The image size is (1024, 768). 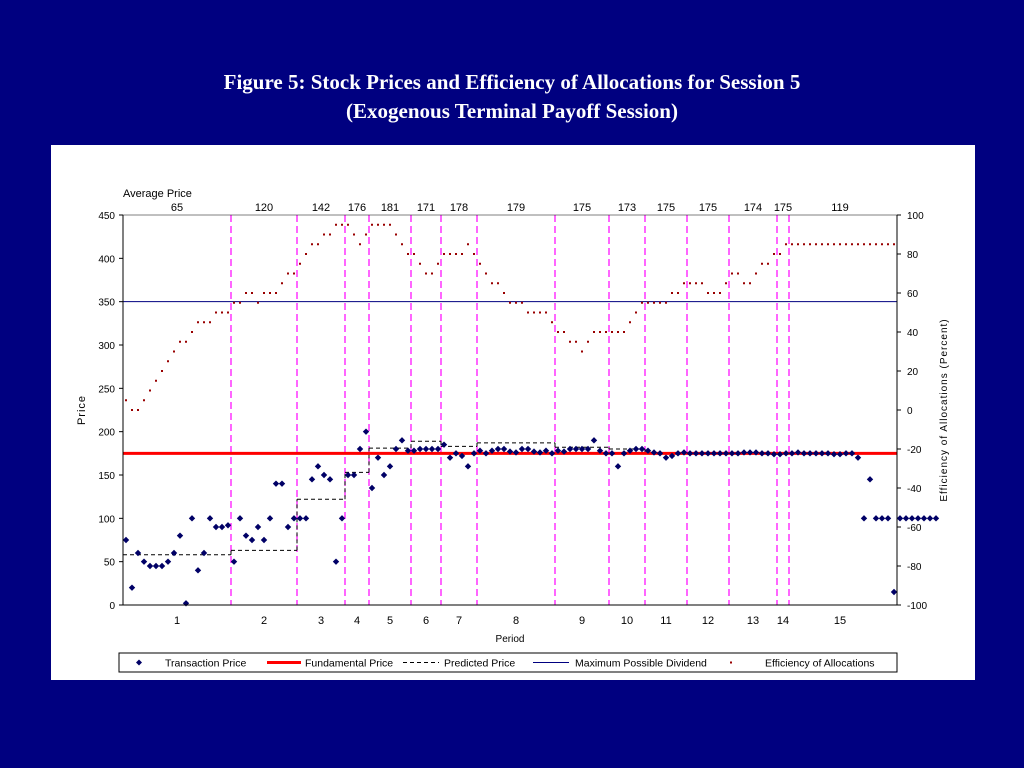 What do you see at coordinates (783, 621) in the screenshot?
I see `period-label: 14` at bounding box center [783, 621].